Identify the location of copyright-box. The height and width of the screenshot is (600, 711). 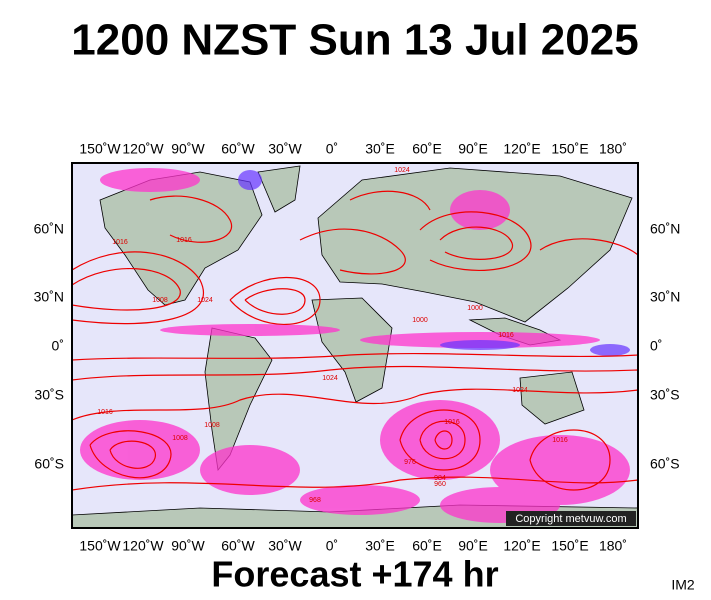
(571, 518).